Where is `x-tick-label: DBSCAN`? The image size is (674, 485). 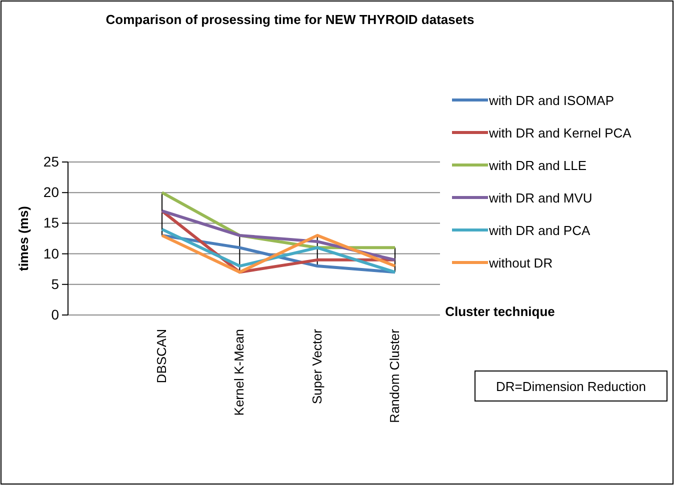 x-tick-label: DBSCAN is located at coordinates (161, 356).